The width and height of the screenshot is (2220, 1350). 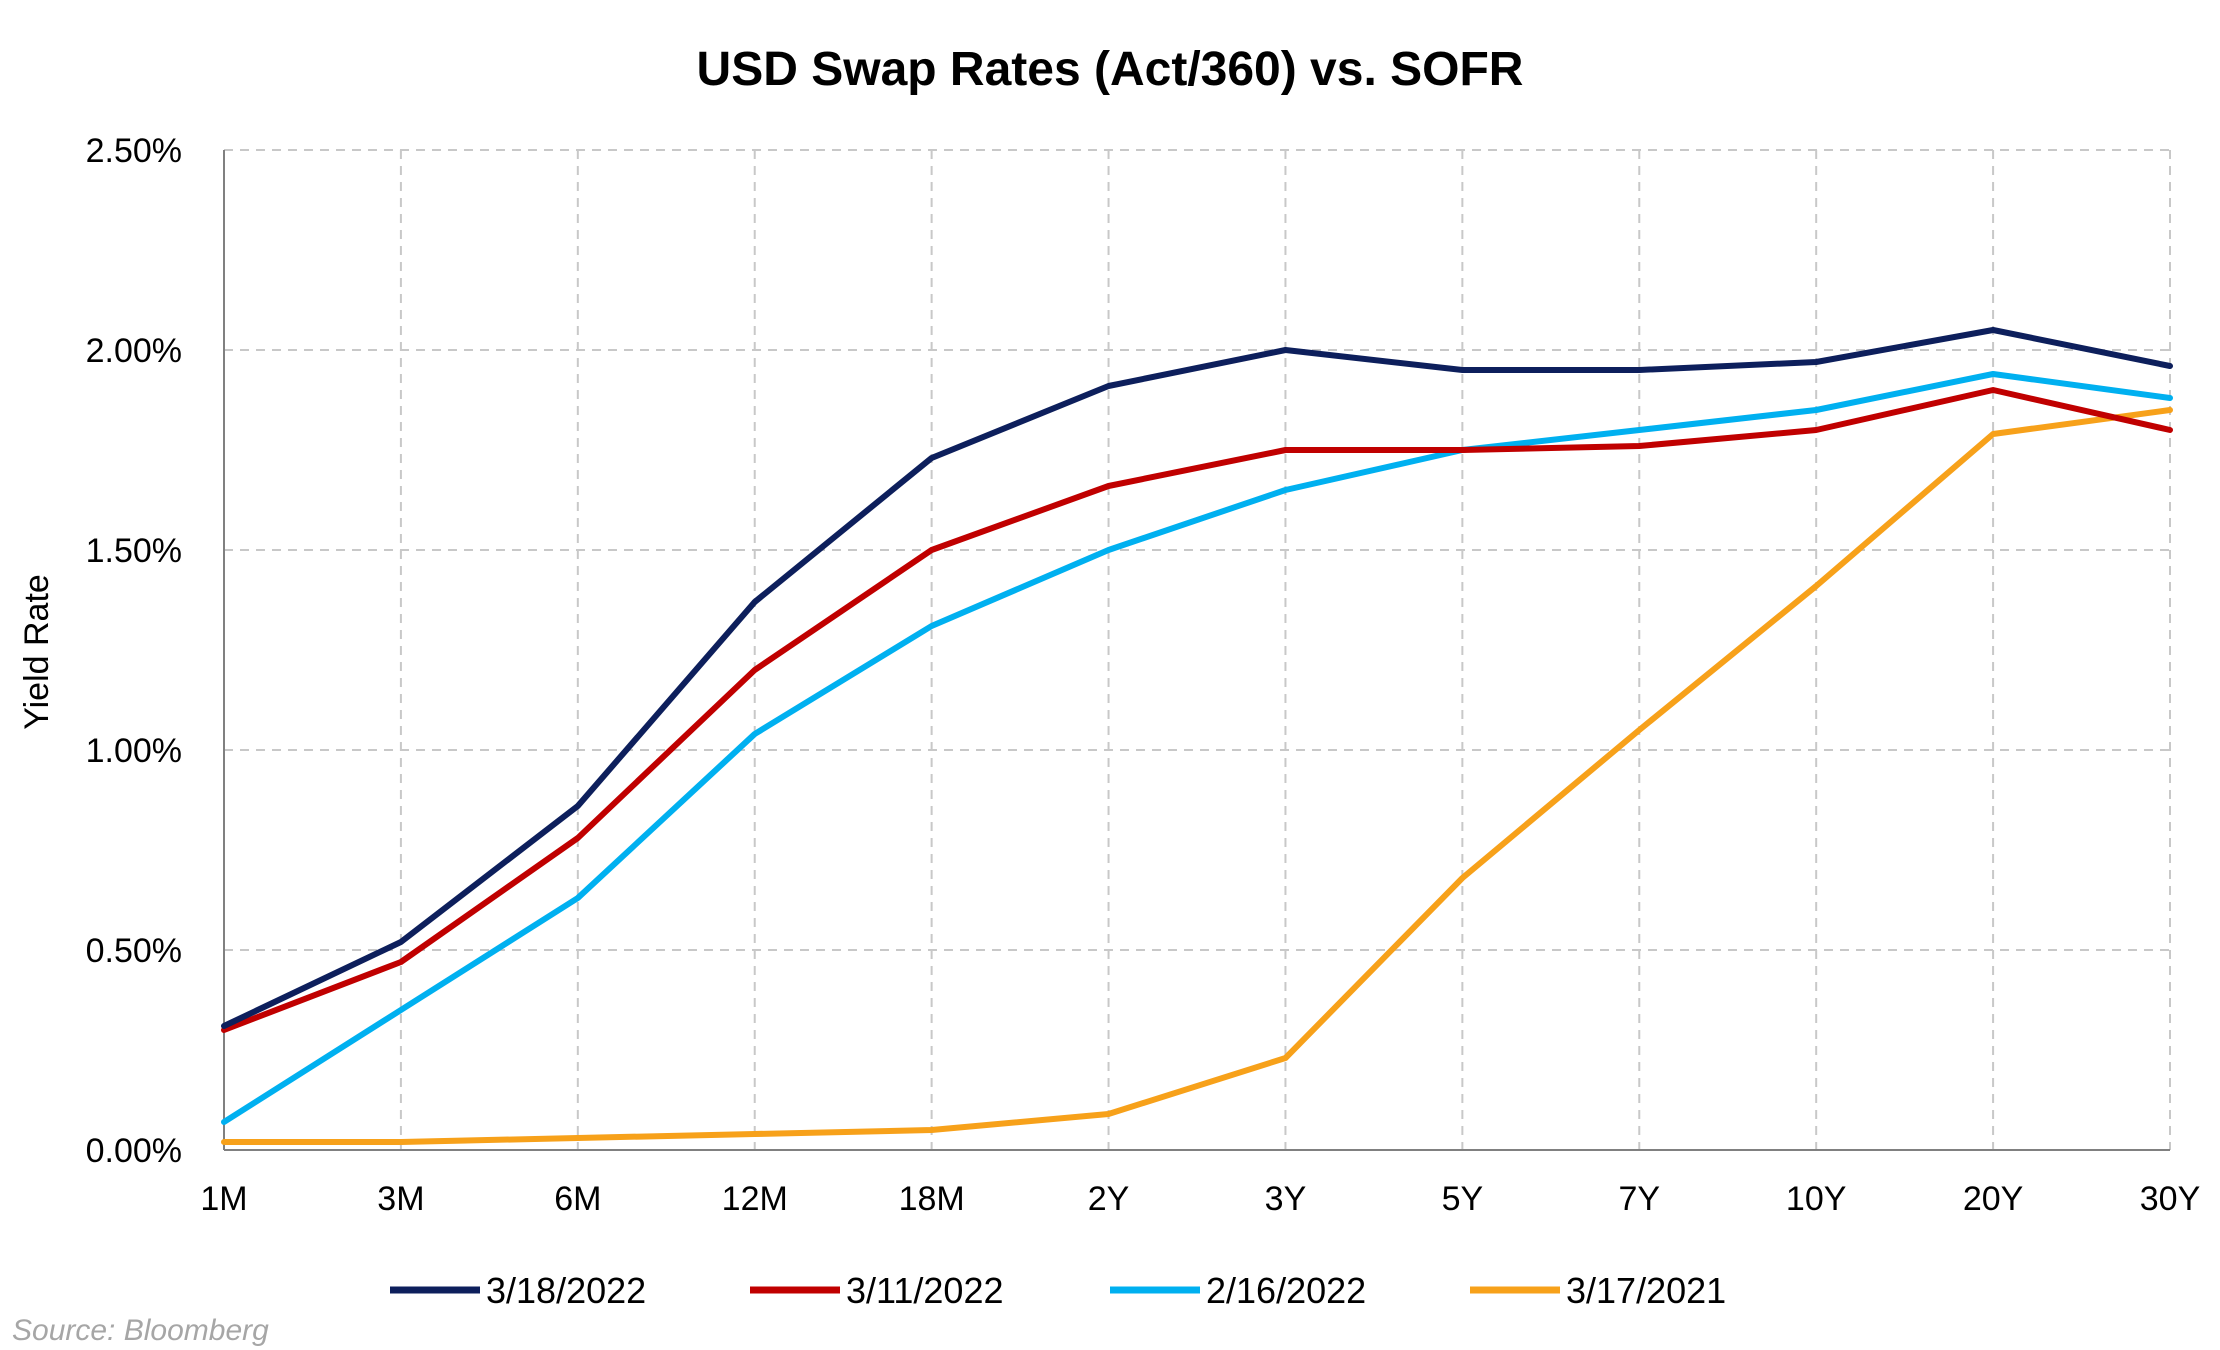 I want to click on y-tick-label: 2.50%, so click(x=134, y=151).